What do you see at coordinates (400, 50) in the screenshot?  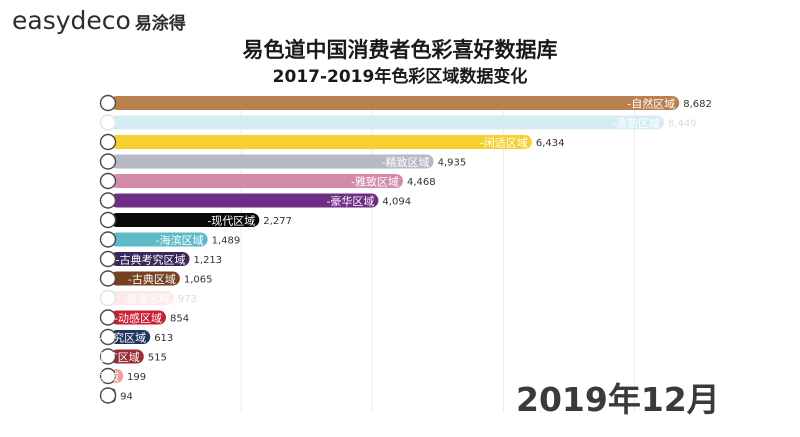 I see `chart-title: 易色道中国消费者色彩喜好数据库` at bounding box center [400, 50].